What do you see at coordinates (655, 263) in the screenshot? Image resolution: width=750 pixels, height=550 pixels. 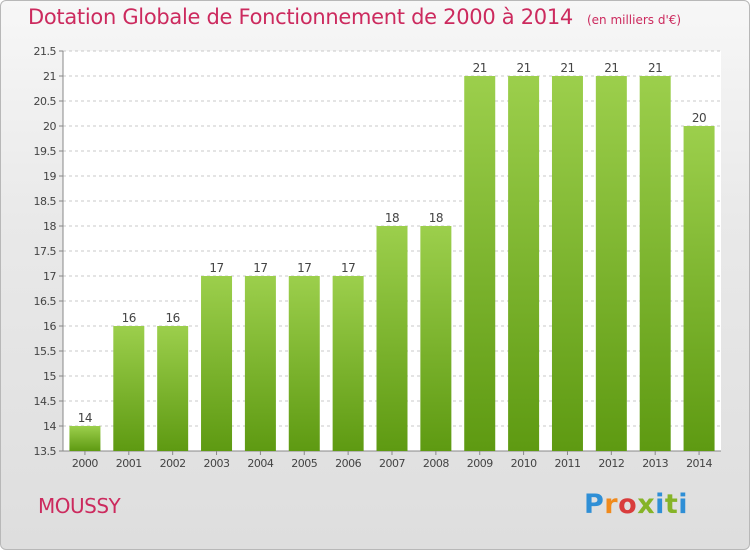 I see `bar-2013` at bounding box center [655, 263].